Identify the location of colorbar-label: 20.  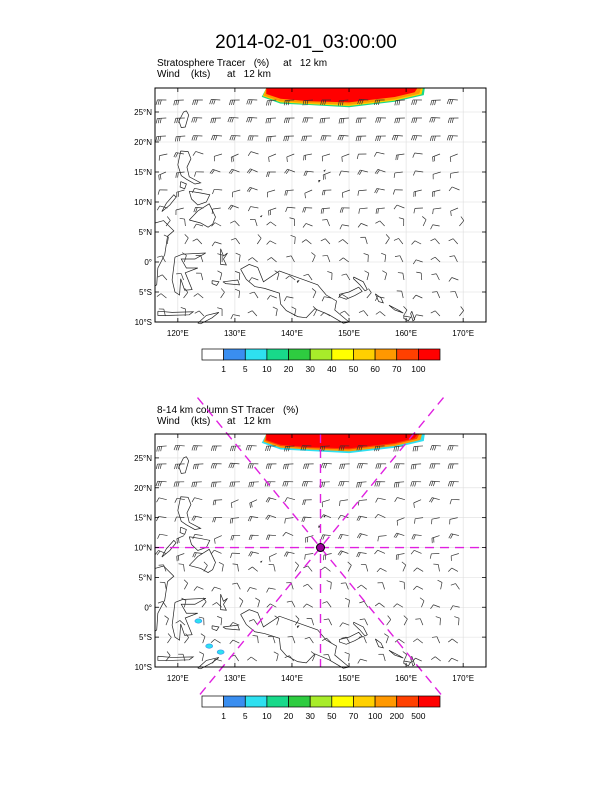
(289, 369).